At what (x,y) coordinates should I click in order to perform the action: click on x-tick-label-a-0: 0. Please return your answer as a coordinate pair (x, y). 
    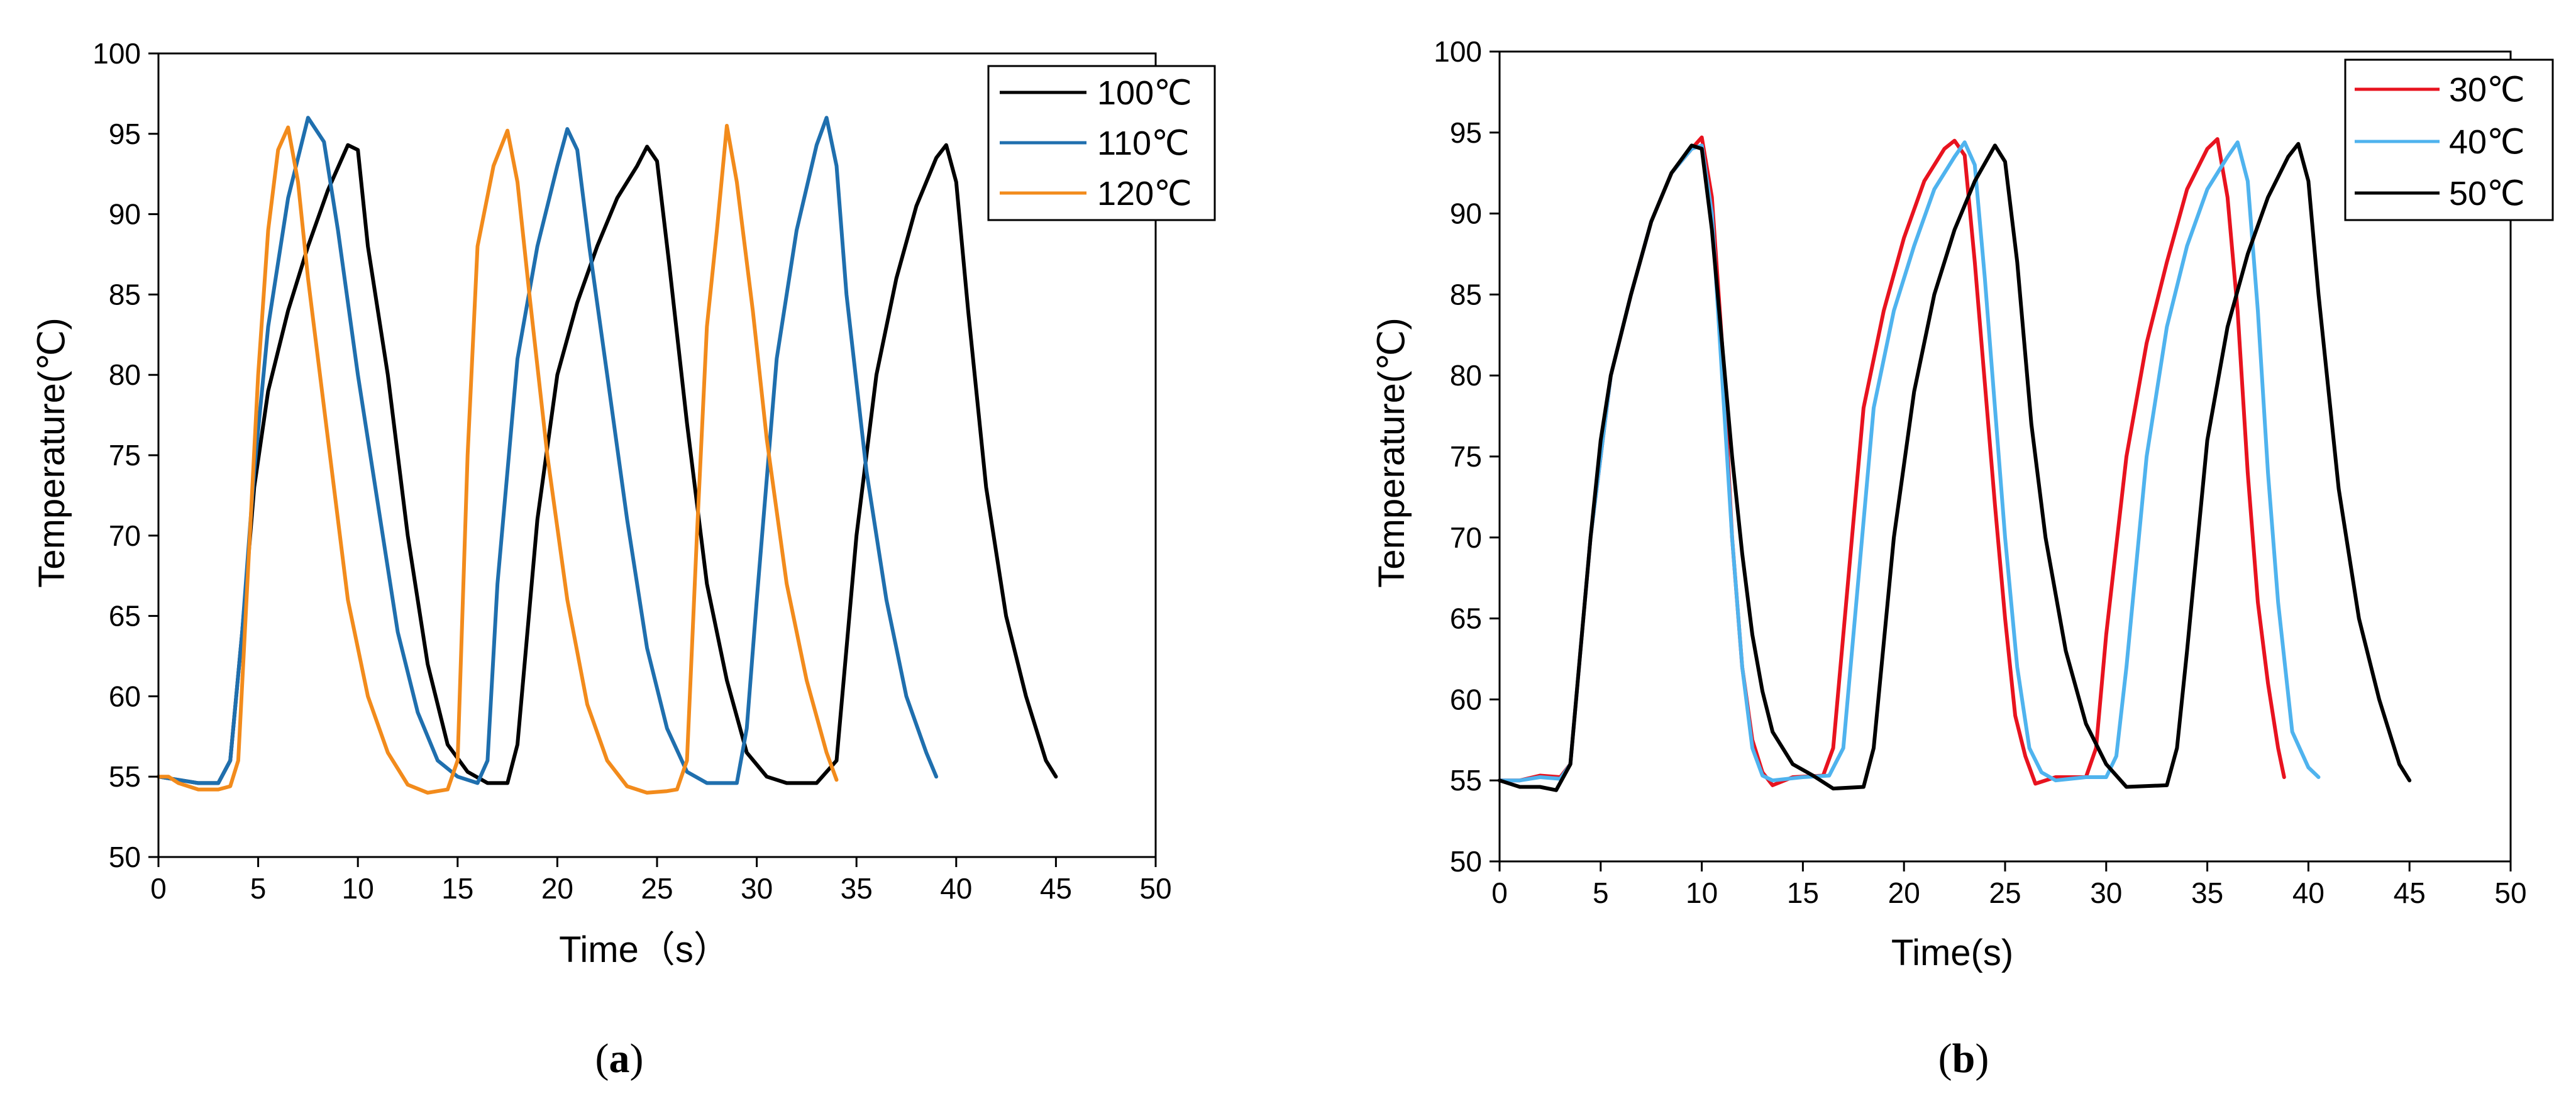
    Looking at the image, I should click on (158, 888).